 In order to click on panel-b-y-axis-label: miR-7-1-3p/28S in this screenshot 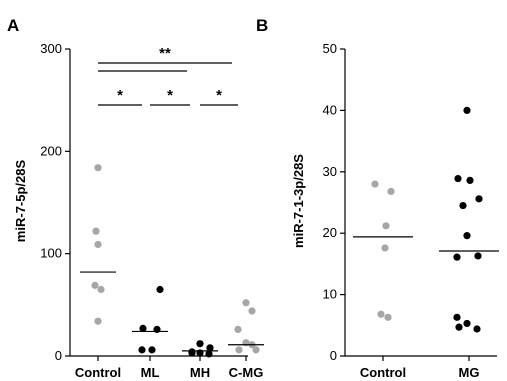, I will do `click(298, 201)`.